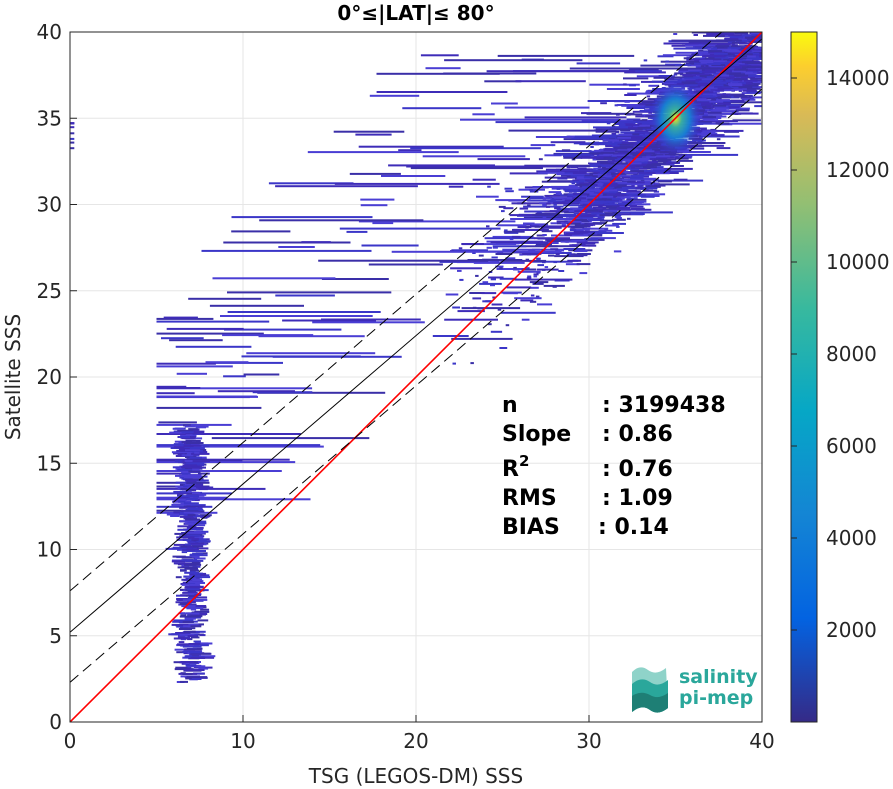 Image resolution: width=893 pixels, height=789 pixels. Describe the element at coordinates (49, 377) in the screenshot. I see `y-tick-label: 20` at that location.